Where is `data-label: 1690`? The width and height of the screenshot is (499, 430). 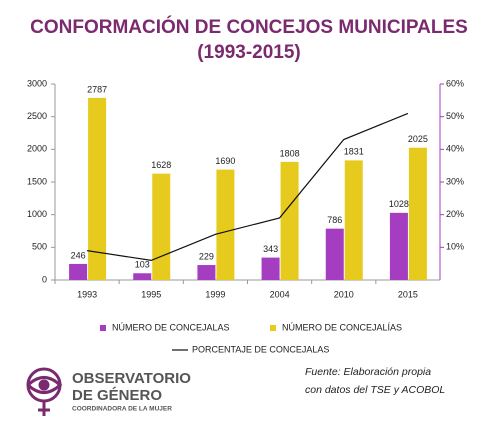 data-label: 1690 is located at coordinates (225, 161).